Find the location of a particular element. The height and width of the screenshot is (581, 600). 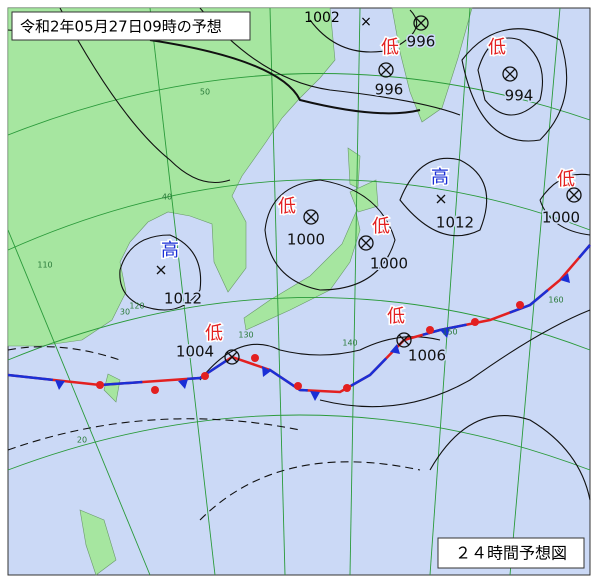

pressure-label: 1006 is located at coordinates (427, 356).